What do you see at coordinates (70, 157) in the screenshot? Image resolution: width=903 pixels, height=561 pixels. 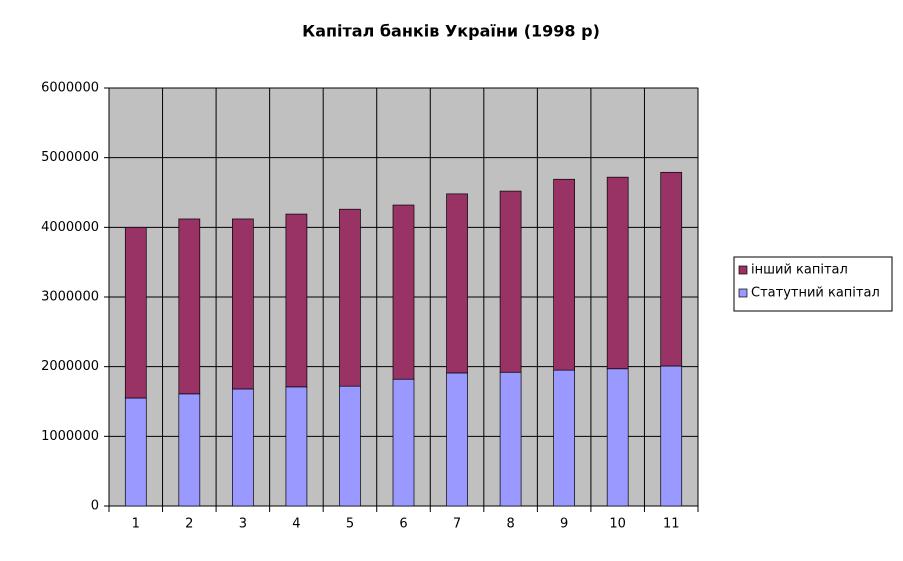 I see `y-tick-label: 5000000` at bounding box center [70, 157].